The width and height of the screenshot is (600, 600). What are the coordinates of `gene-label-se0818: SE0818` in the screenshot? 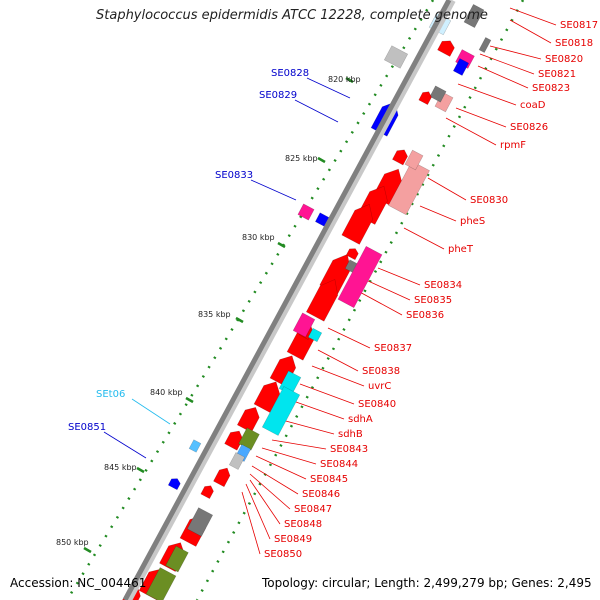 It's located at (574, 43).